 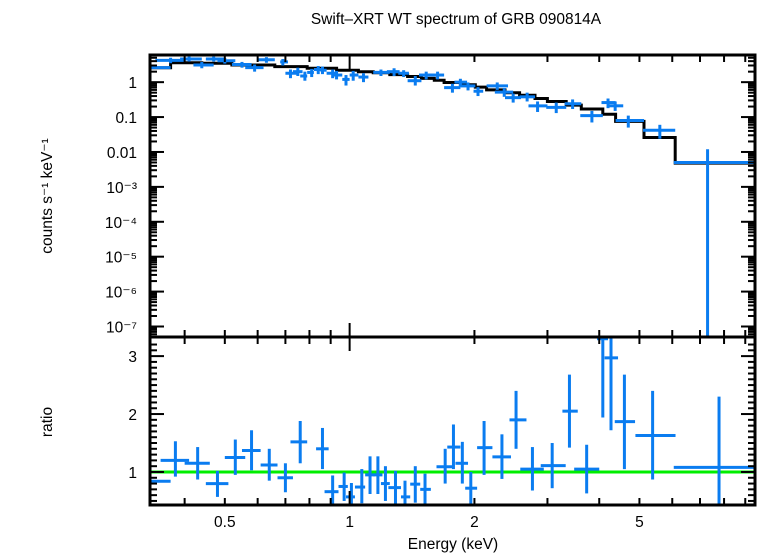 What do you see at coordinates (429, 522) in the screenshot?
I see `x-tick-labels: 0.5 1 2 5` at bounding box center [429, 522].